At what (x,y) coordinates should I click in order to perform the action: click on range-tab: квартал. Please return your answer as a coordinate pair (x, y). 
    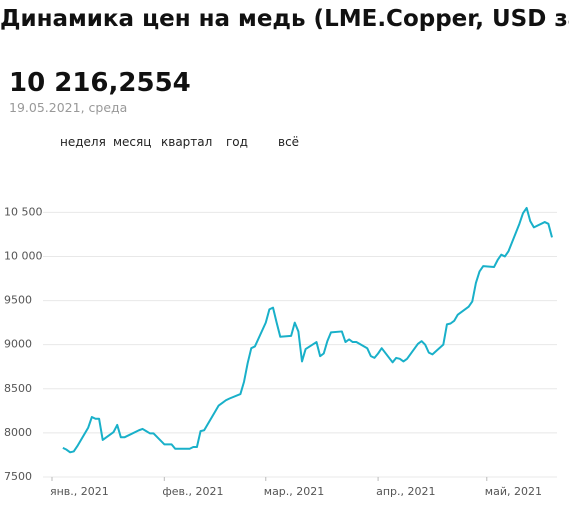
    Looking at the image, I should click on (187, 142).